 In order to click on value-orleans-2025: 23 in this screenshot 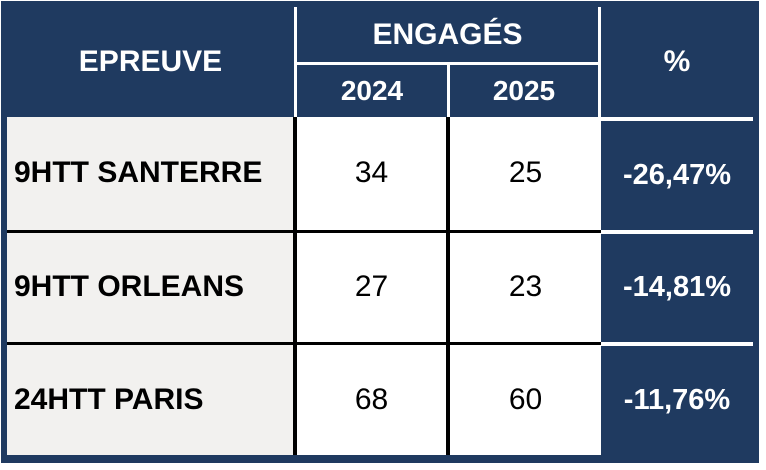, I will do `click(525, 286)`.